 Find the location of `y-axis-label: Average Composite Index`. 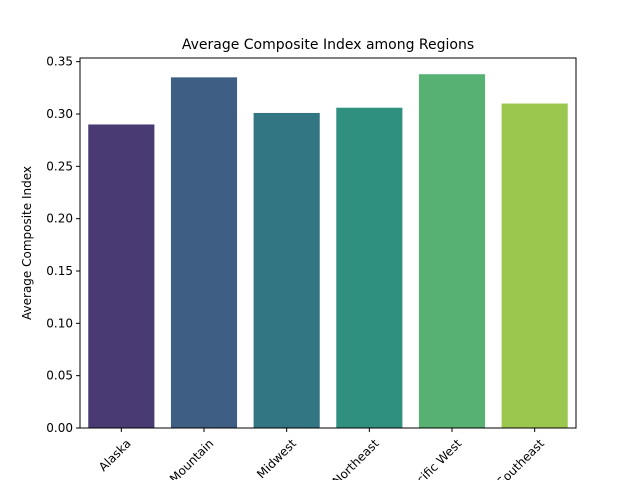

y-axis-label: Average Composite Index is located at coordinates (27, 243).